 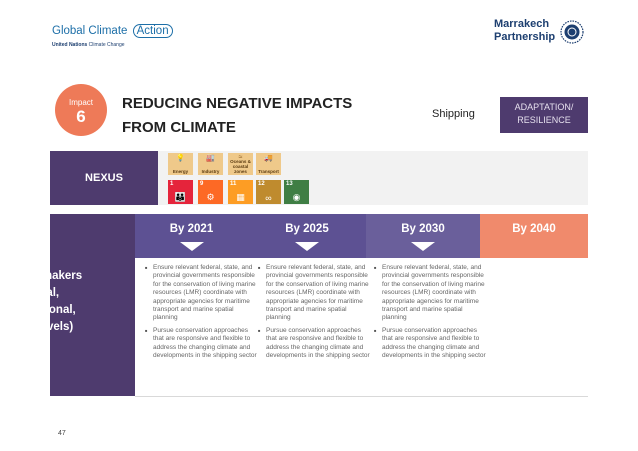 What do you see at coordinates (62, 433) in the screenshot?
I see `page-number: 47` at bounding box center [62, 433].